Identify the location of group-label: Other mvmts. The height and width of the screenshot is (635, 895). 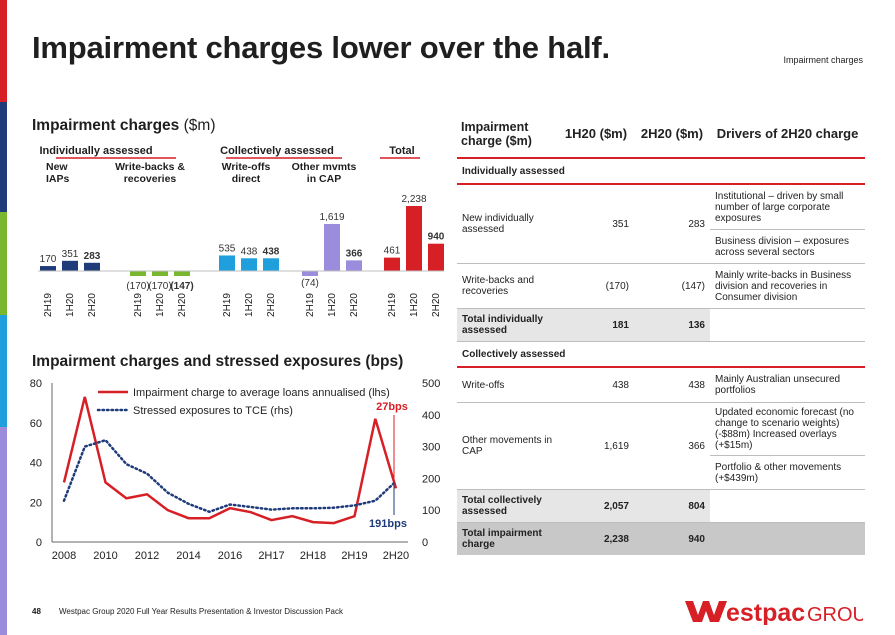
(324, 167).